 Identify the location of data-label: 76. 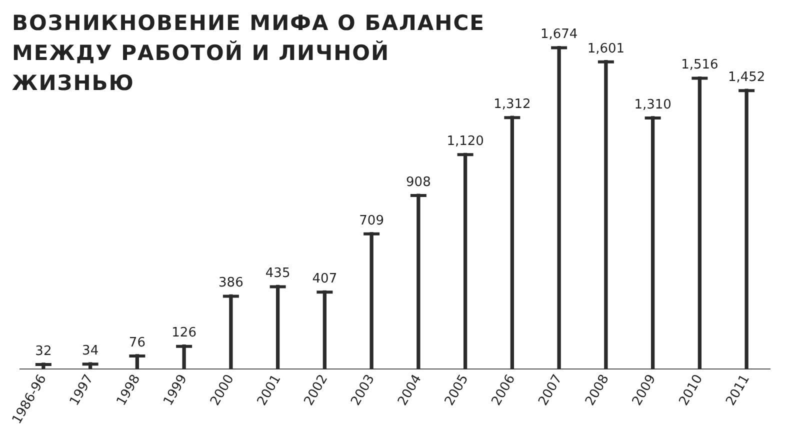
(137, 342).